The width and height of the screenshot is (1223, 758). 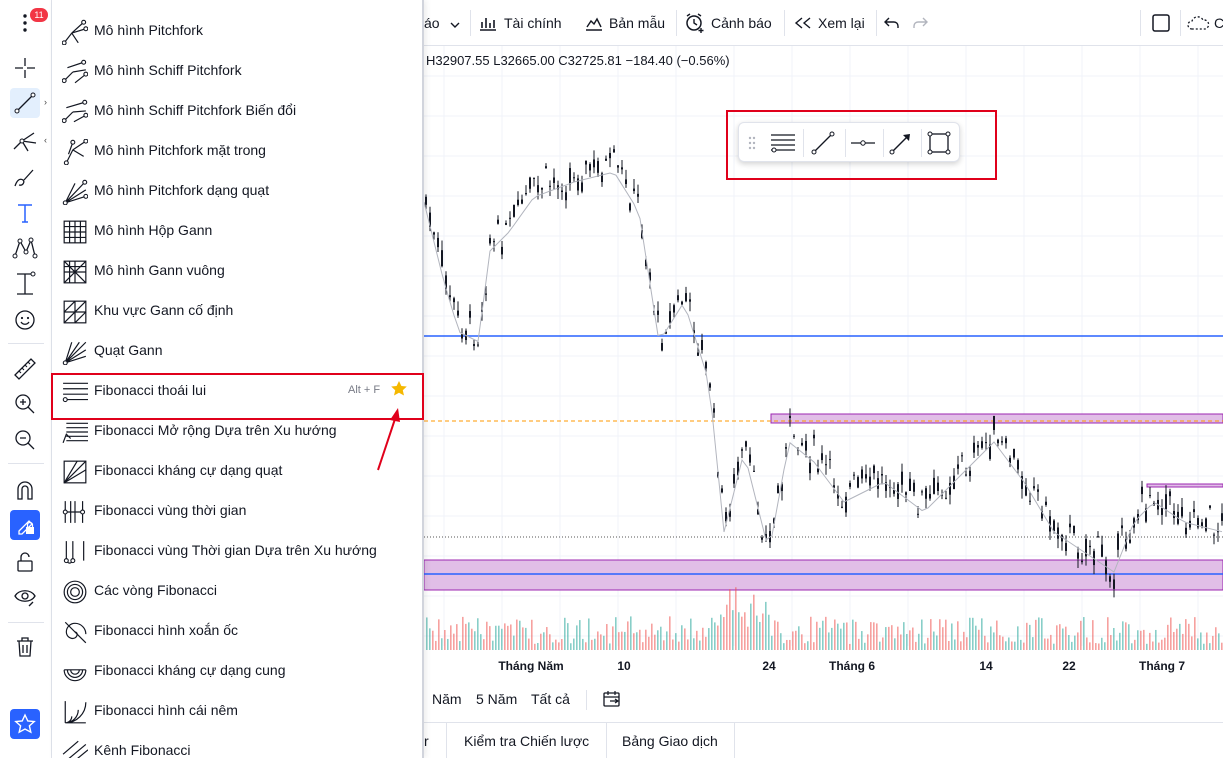 I want to click on alert-button: Cảnh báo, so click(x=728, y=23).